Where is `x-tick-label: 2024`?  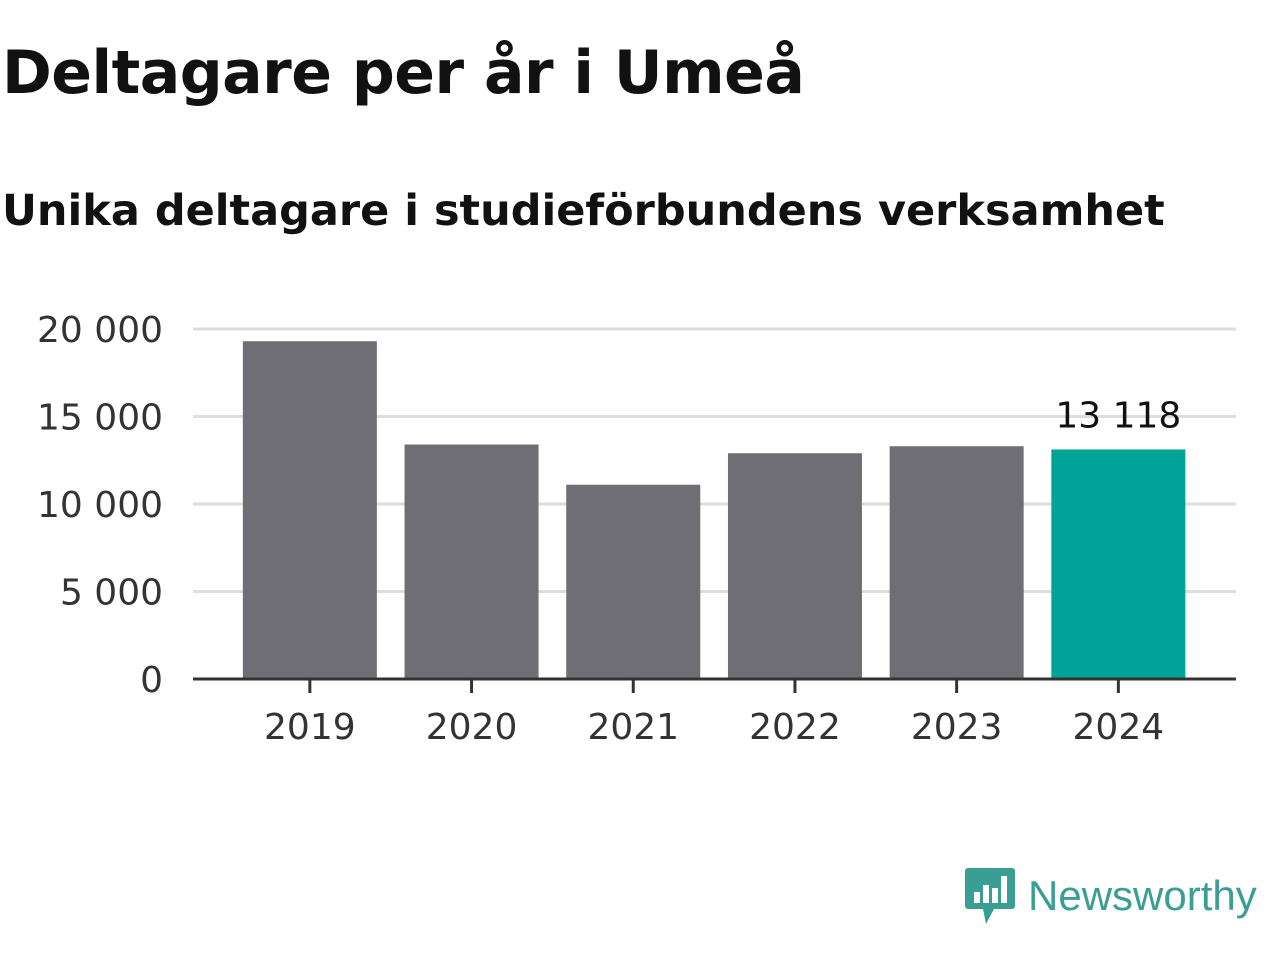
x-tick-label: 2024 is located at coordinates (1119, 727).